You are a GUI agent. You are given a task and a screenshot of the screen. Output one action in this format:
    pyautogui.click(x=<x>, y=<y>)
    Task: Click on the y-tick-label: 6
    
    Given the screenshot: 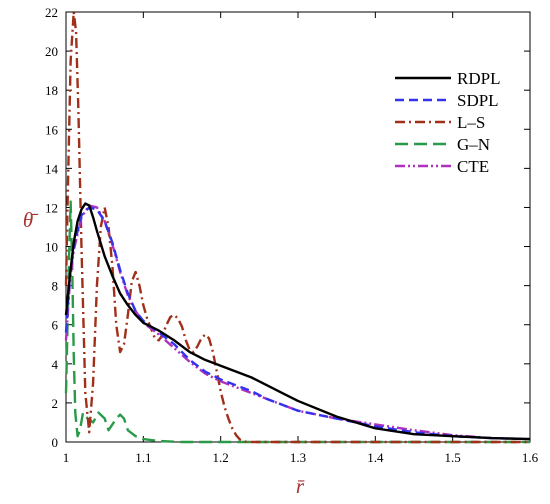 What is the action you would take?
    pyautogui.click(x=55, y=325)
    